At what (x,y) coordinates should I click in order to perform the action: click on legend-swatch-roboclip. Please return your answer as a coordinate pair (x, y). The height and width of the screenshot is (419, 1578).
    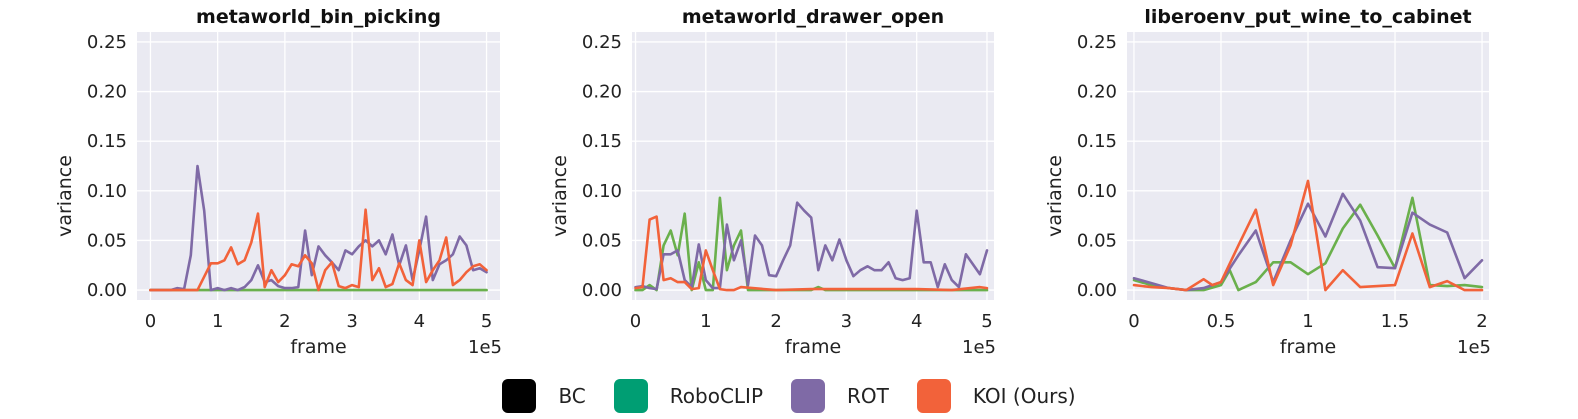
    Looking at the image, I should click on (630, 396).